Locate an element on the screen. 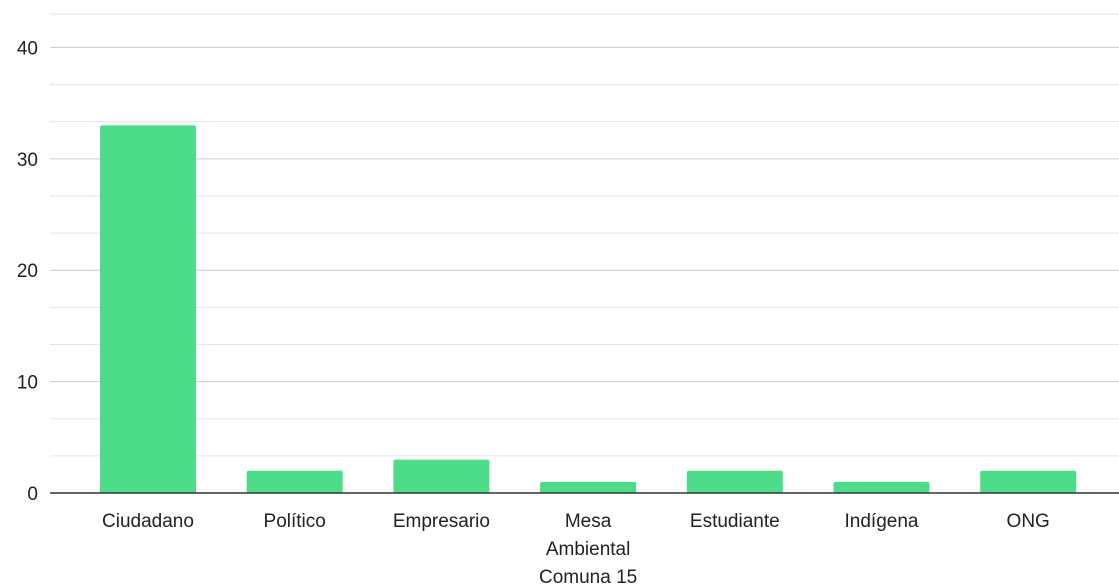 Image resolution: width=1119 pixels, height=587 pixels. x-category-label-line: Estudiante is located at coordinates (735, 521).